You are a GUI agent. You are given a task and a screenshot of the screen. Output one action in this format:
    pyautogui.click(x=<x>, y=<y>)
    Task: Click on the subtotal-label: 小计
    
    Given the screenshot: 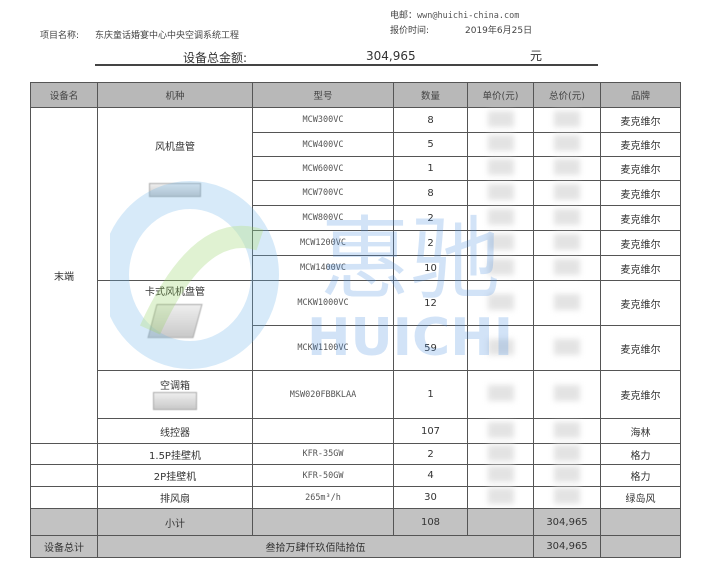 What is the action you would take?
    pyautogui.click(x=175, y=522)
    